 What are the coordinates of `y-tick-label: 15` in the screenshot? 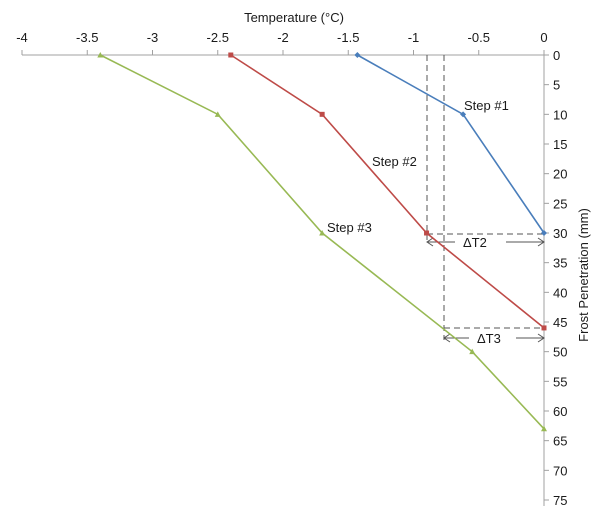 It's located at (560, 144).